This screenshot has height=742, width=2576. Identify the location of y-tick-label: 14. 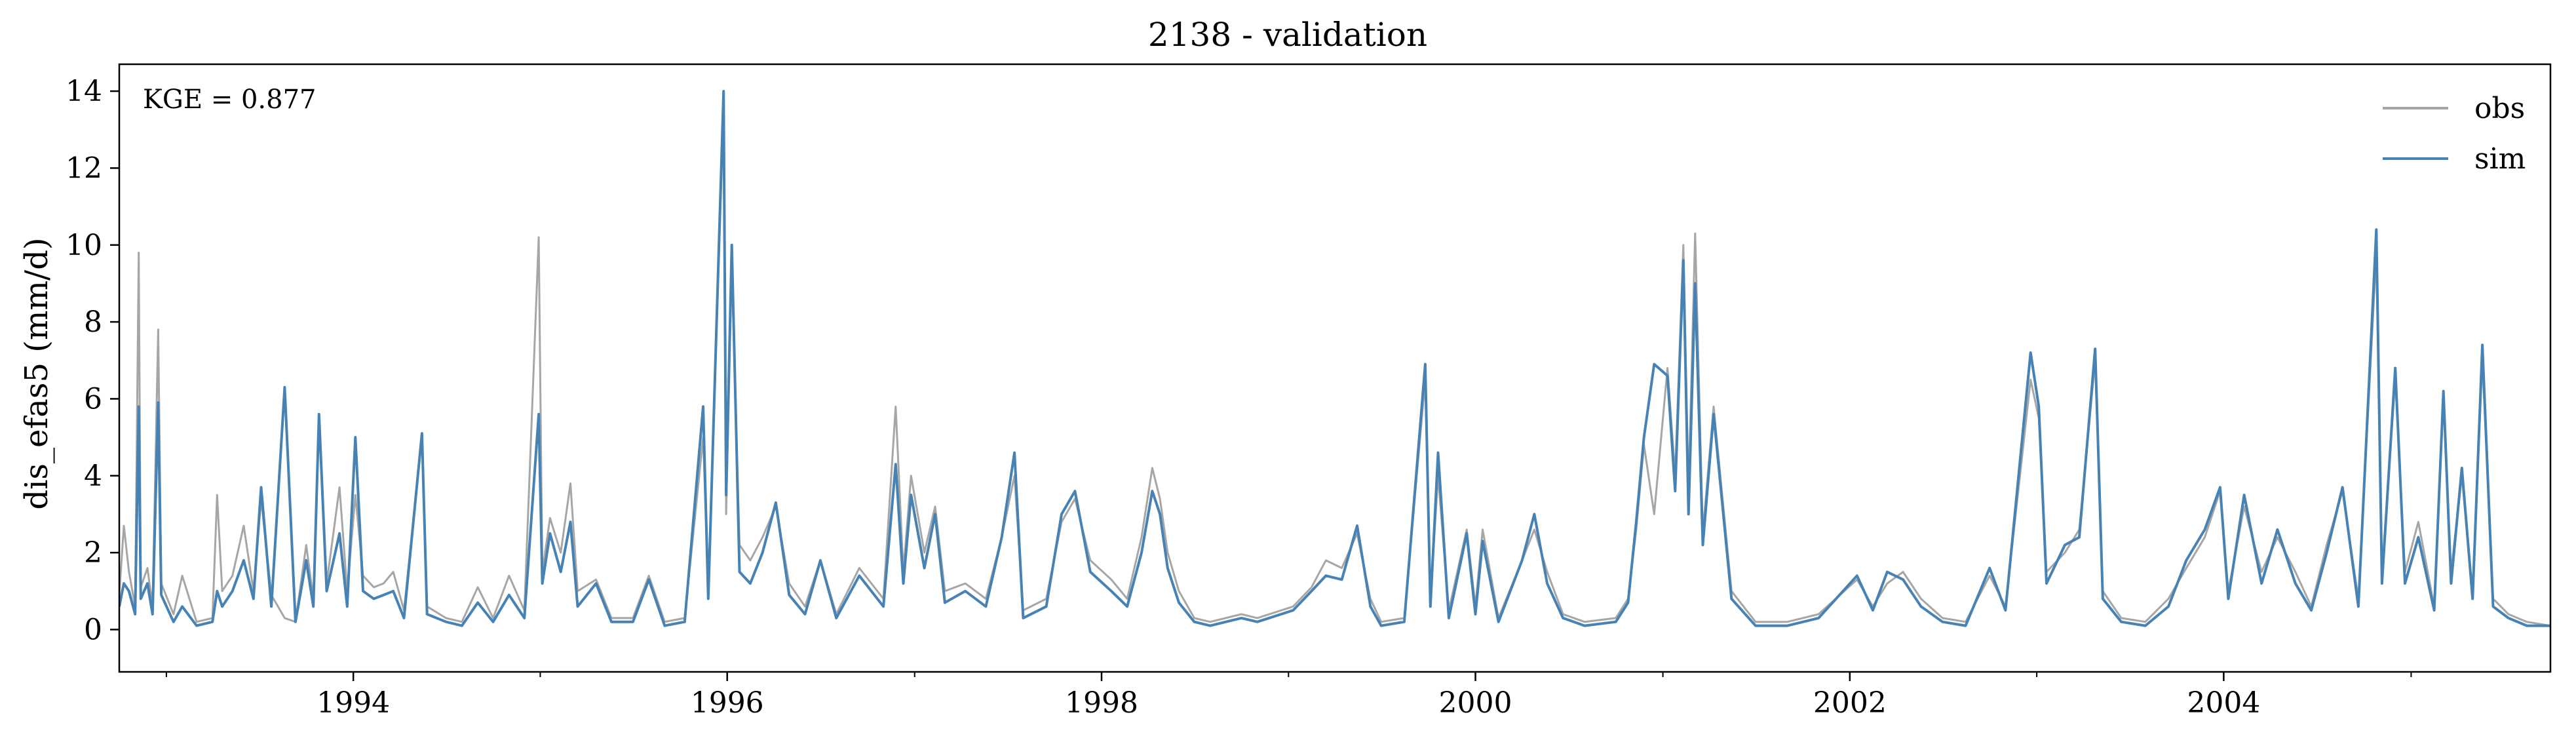
(84, 91).